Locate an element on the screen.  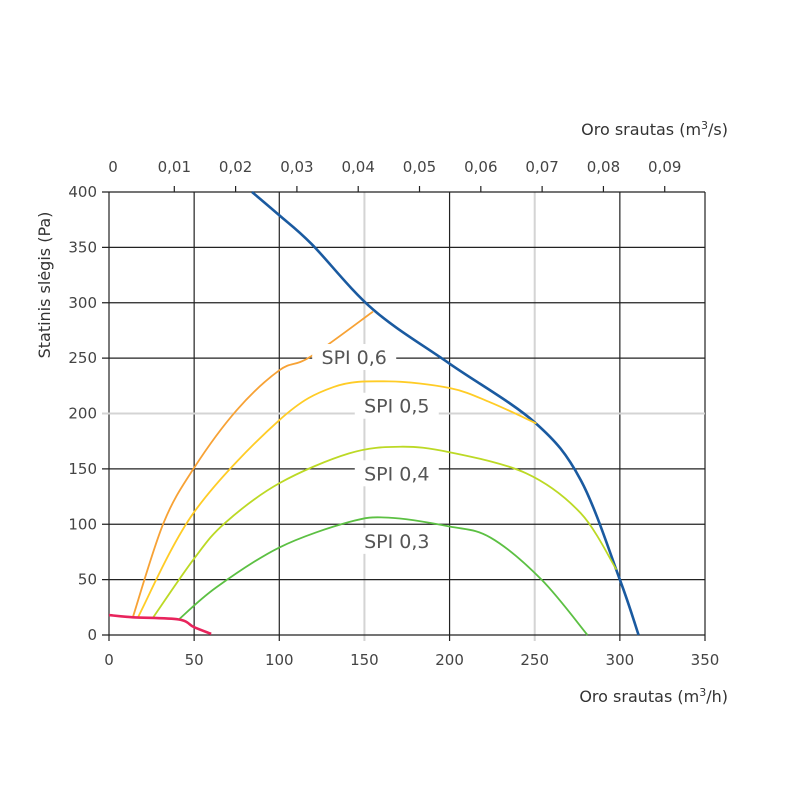
x-tick-label: 350 is located at coordinates (705, 660).